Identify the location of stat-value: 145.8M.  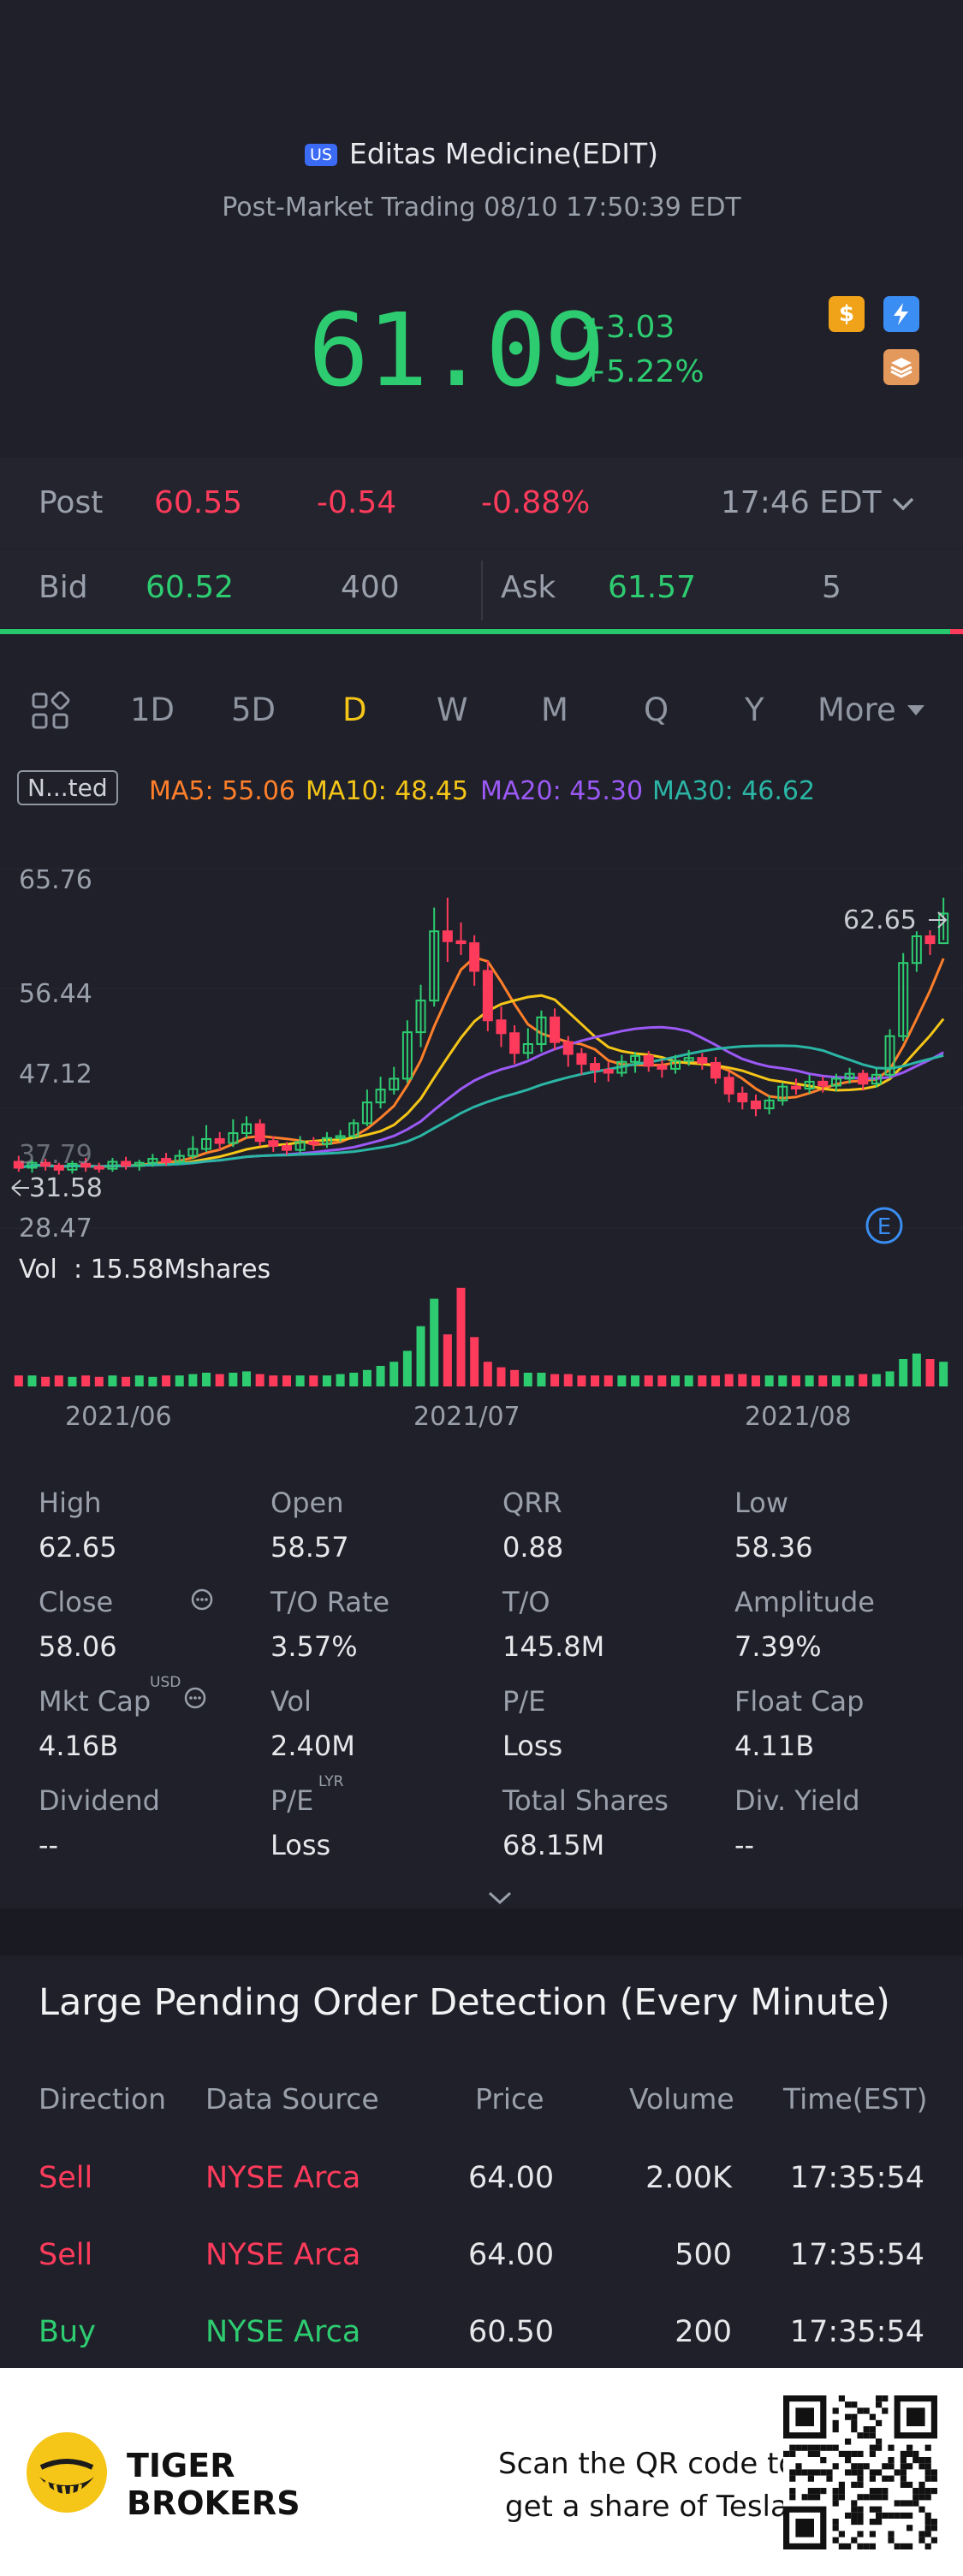
(553, 1646).